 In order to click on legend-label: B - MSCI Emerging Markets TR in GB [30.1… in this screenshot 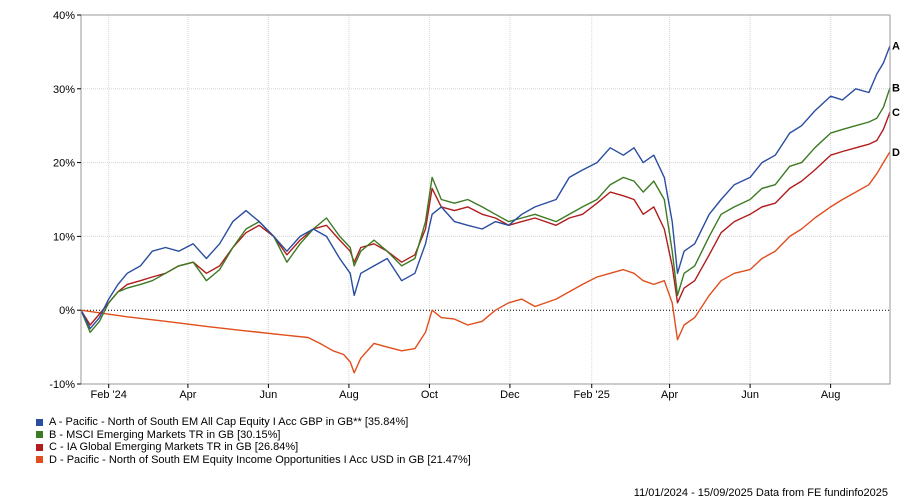, I will do `click(165, 434)`.